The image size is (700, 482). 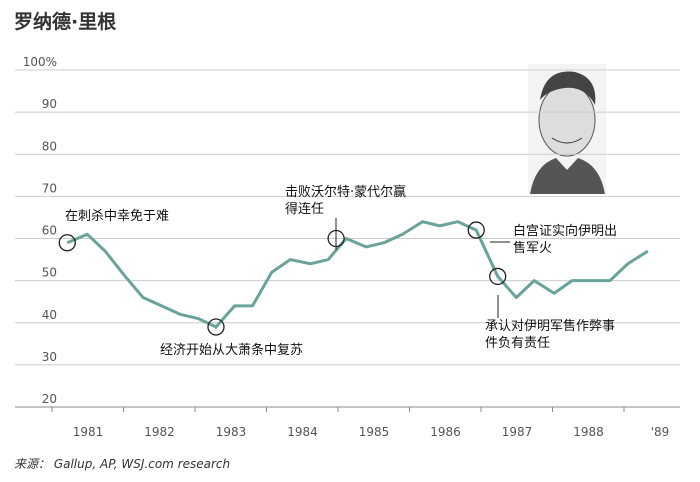 I want to click on source: 来源： Gallup, AP, WSJ.com research, so click(x=122, y=464).